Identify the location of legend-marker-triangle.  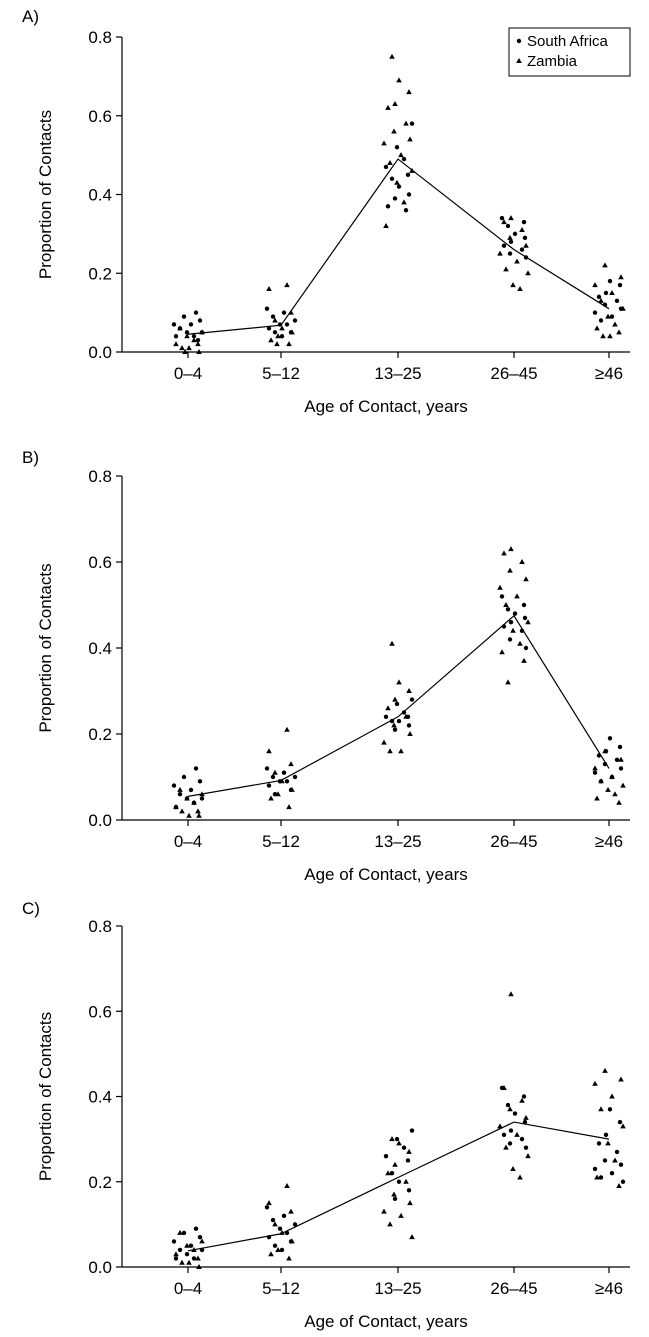
(519, 60).